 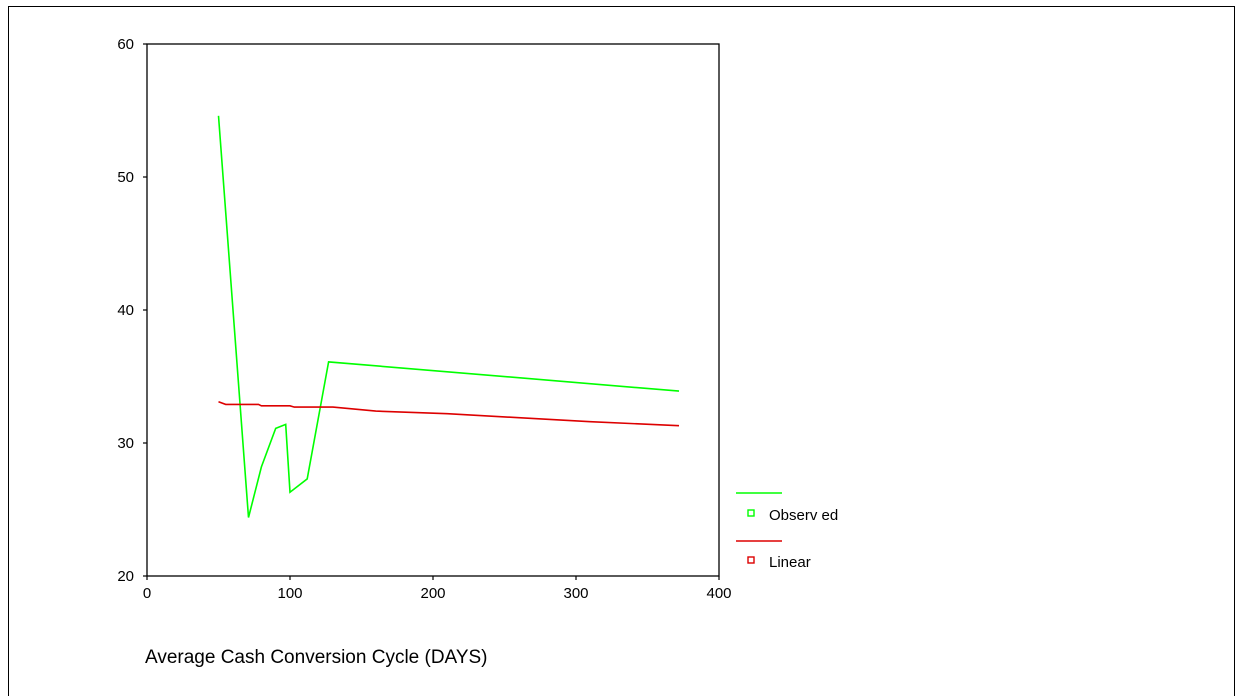 What do you see at coordinates (803, 515) in the screenshot?
I see `legend-label-0: Observ ed` at bounding box center [803, 515].